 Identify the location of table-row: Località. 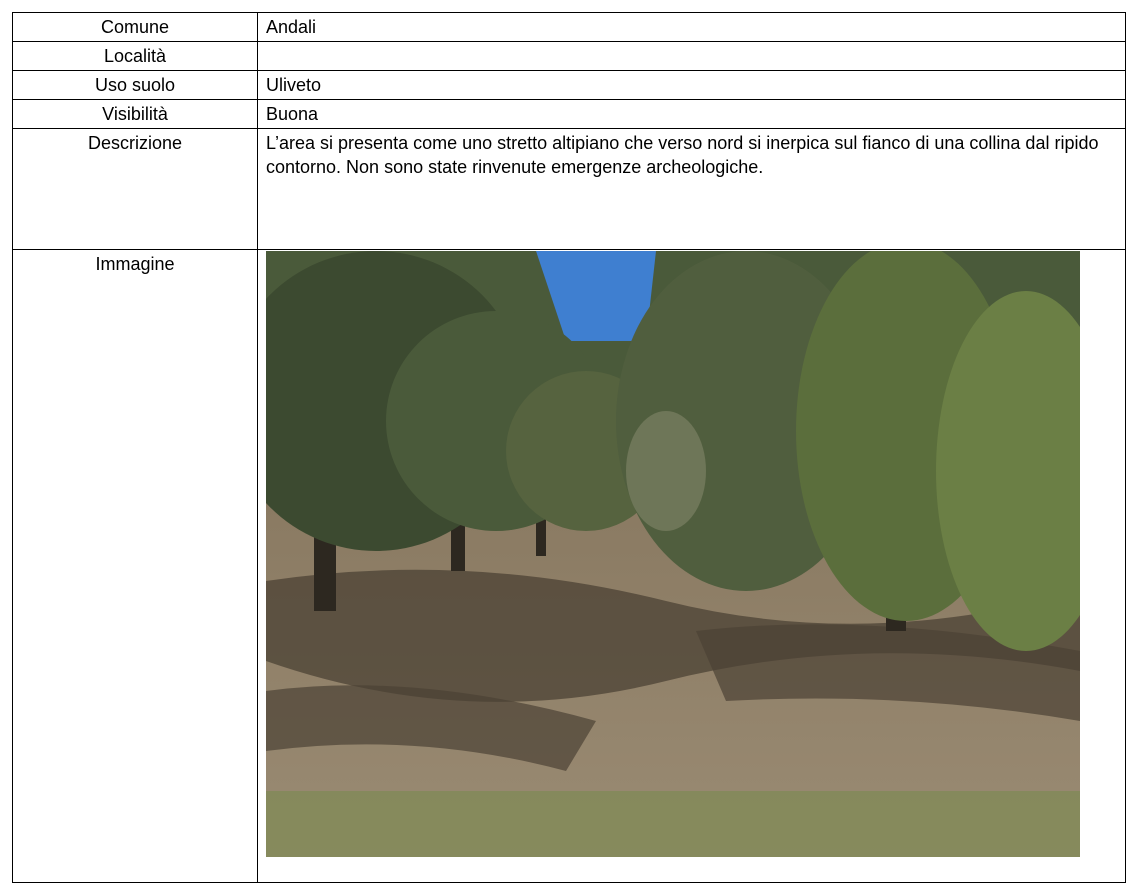
(569, 56).